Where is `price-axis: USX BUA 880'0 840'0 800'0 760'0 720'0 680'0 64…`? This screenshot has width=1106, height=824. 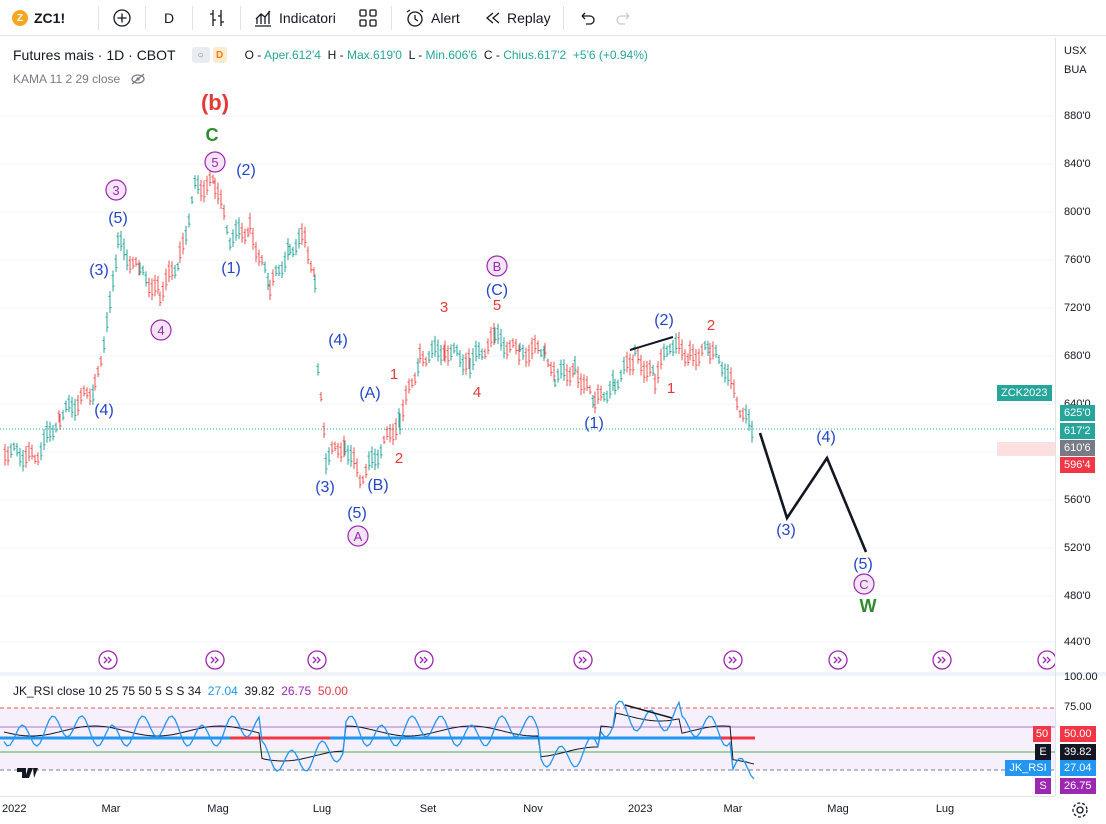
price-axis: USX BUA 880'0 840'0 800'0 760'0 720'0 680'0 64… is located at coordinates (1080, 417).